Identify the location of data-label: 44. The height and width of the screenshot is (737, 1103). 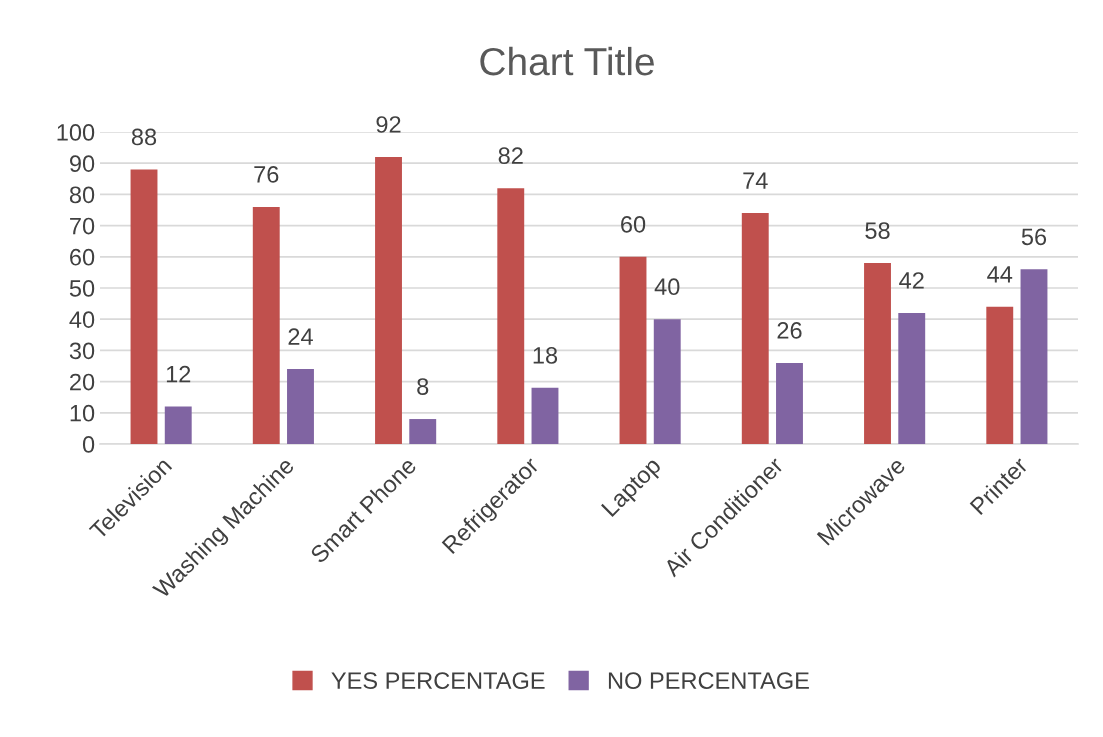
(1000, 274).